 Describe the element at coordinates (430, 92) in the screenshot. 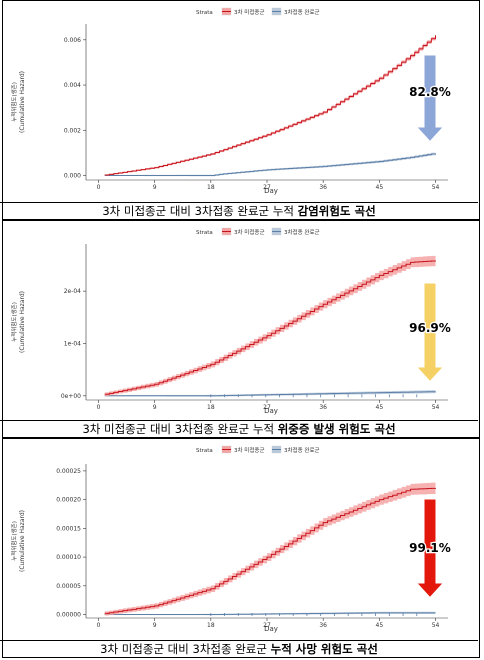

I see `reduction-percent-label: 82.8%` at that location.